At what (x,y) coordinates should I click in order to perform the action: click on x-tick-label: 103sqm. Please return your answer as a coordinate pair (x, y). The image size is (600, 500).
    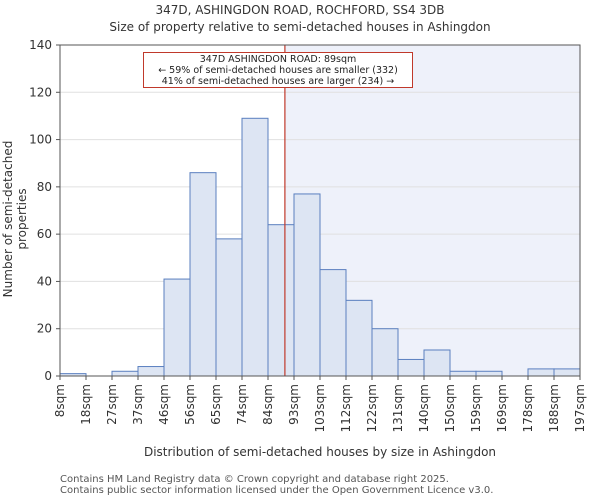
    Looking at the image, I should click on (320, 408).